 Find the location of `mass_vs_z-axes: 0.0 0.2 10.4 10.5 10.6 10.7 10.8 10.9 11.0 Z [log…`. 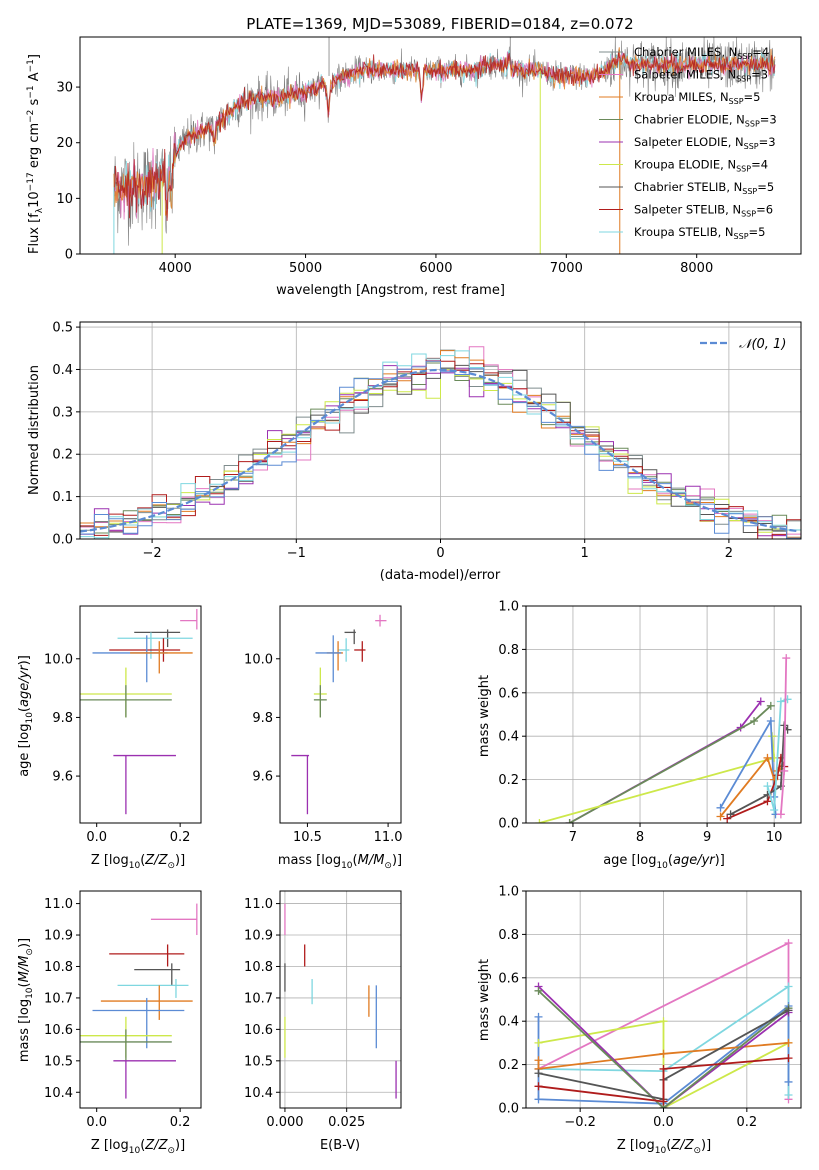

mass_vs_z-axes: 0.0 0.2 10.4 10.5 10.6 10.7 10.8 10.9 11.0 Z [log… is located at coordinates (109, 1023).